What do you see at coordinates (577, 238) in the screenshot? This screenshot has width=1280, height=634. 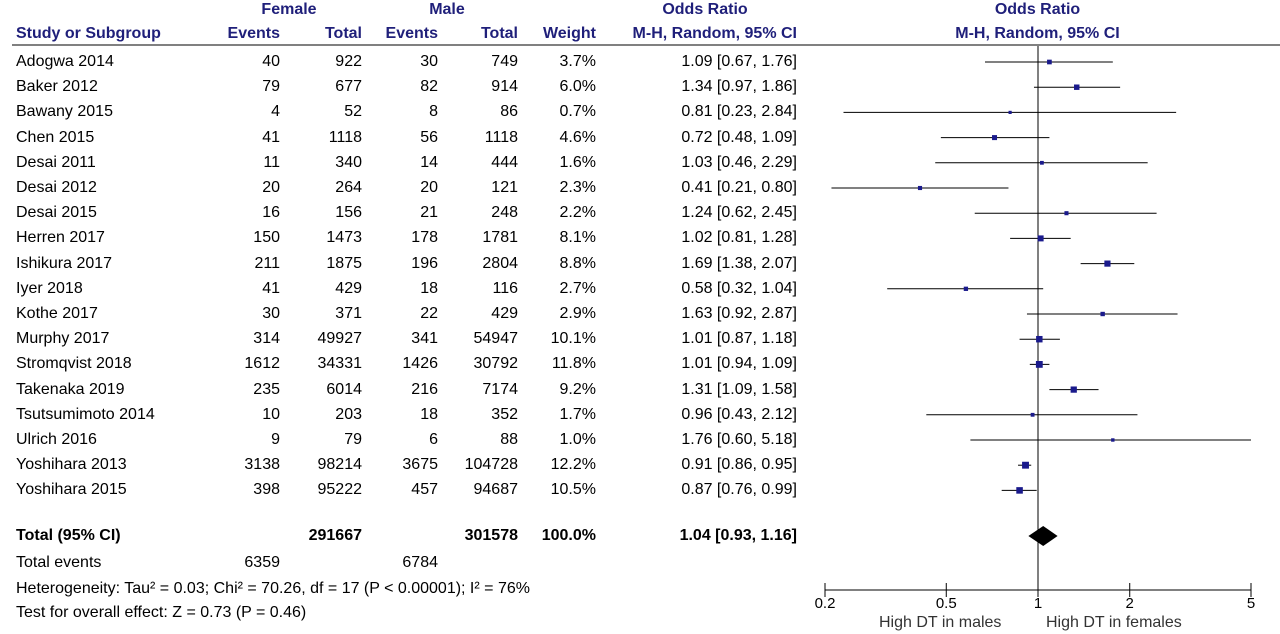 I see `weight: 8.1%` at bounding box center [577, 238].